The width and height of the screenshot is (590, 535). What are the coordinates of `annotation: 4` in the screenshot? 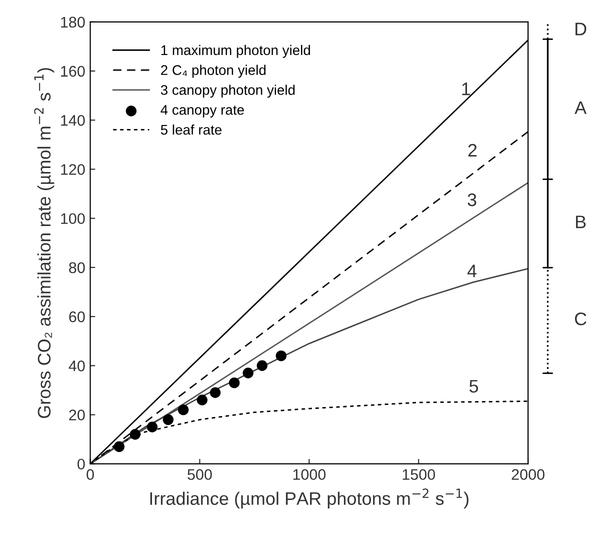 It's located at (472, 271).